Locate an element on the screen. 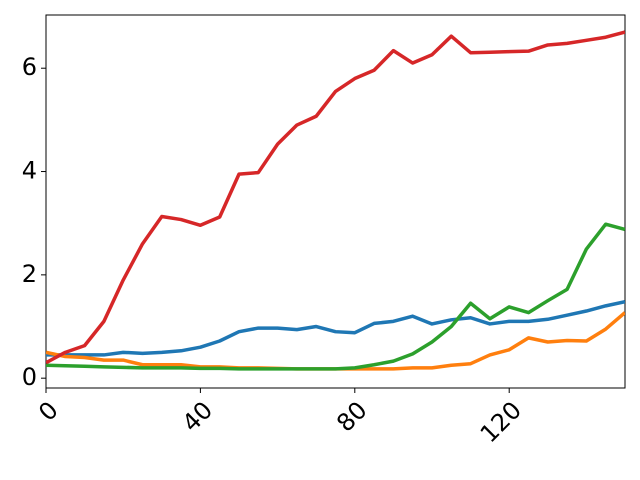  y-tick-label: 6 is located at coordinates (29, 67).